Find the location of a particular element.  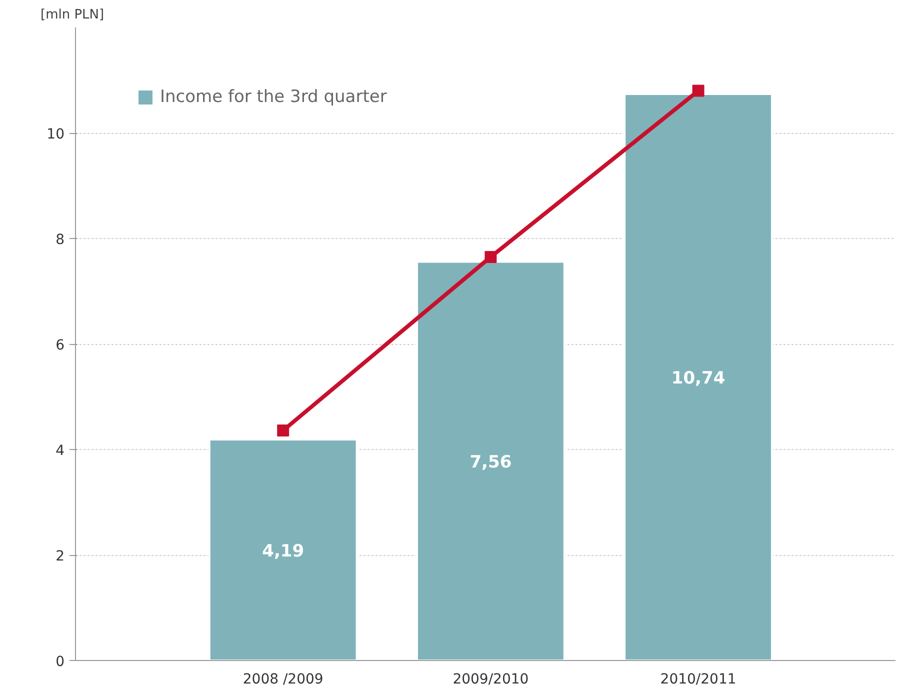

y-tick-label: 2 is located at coordinates (60, 556).